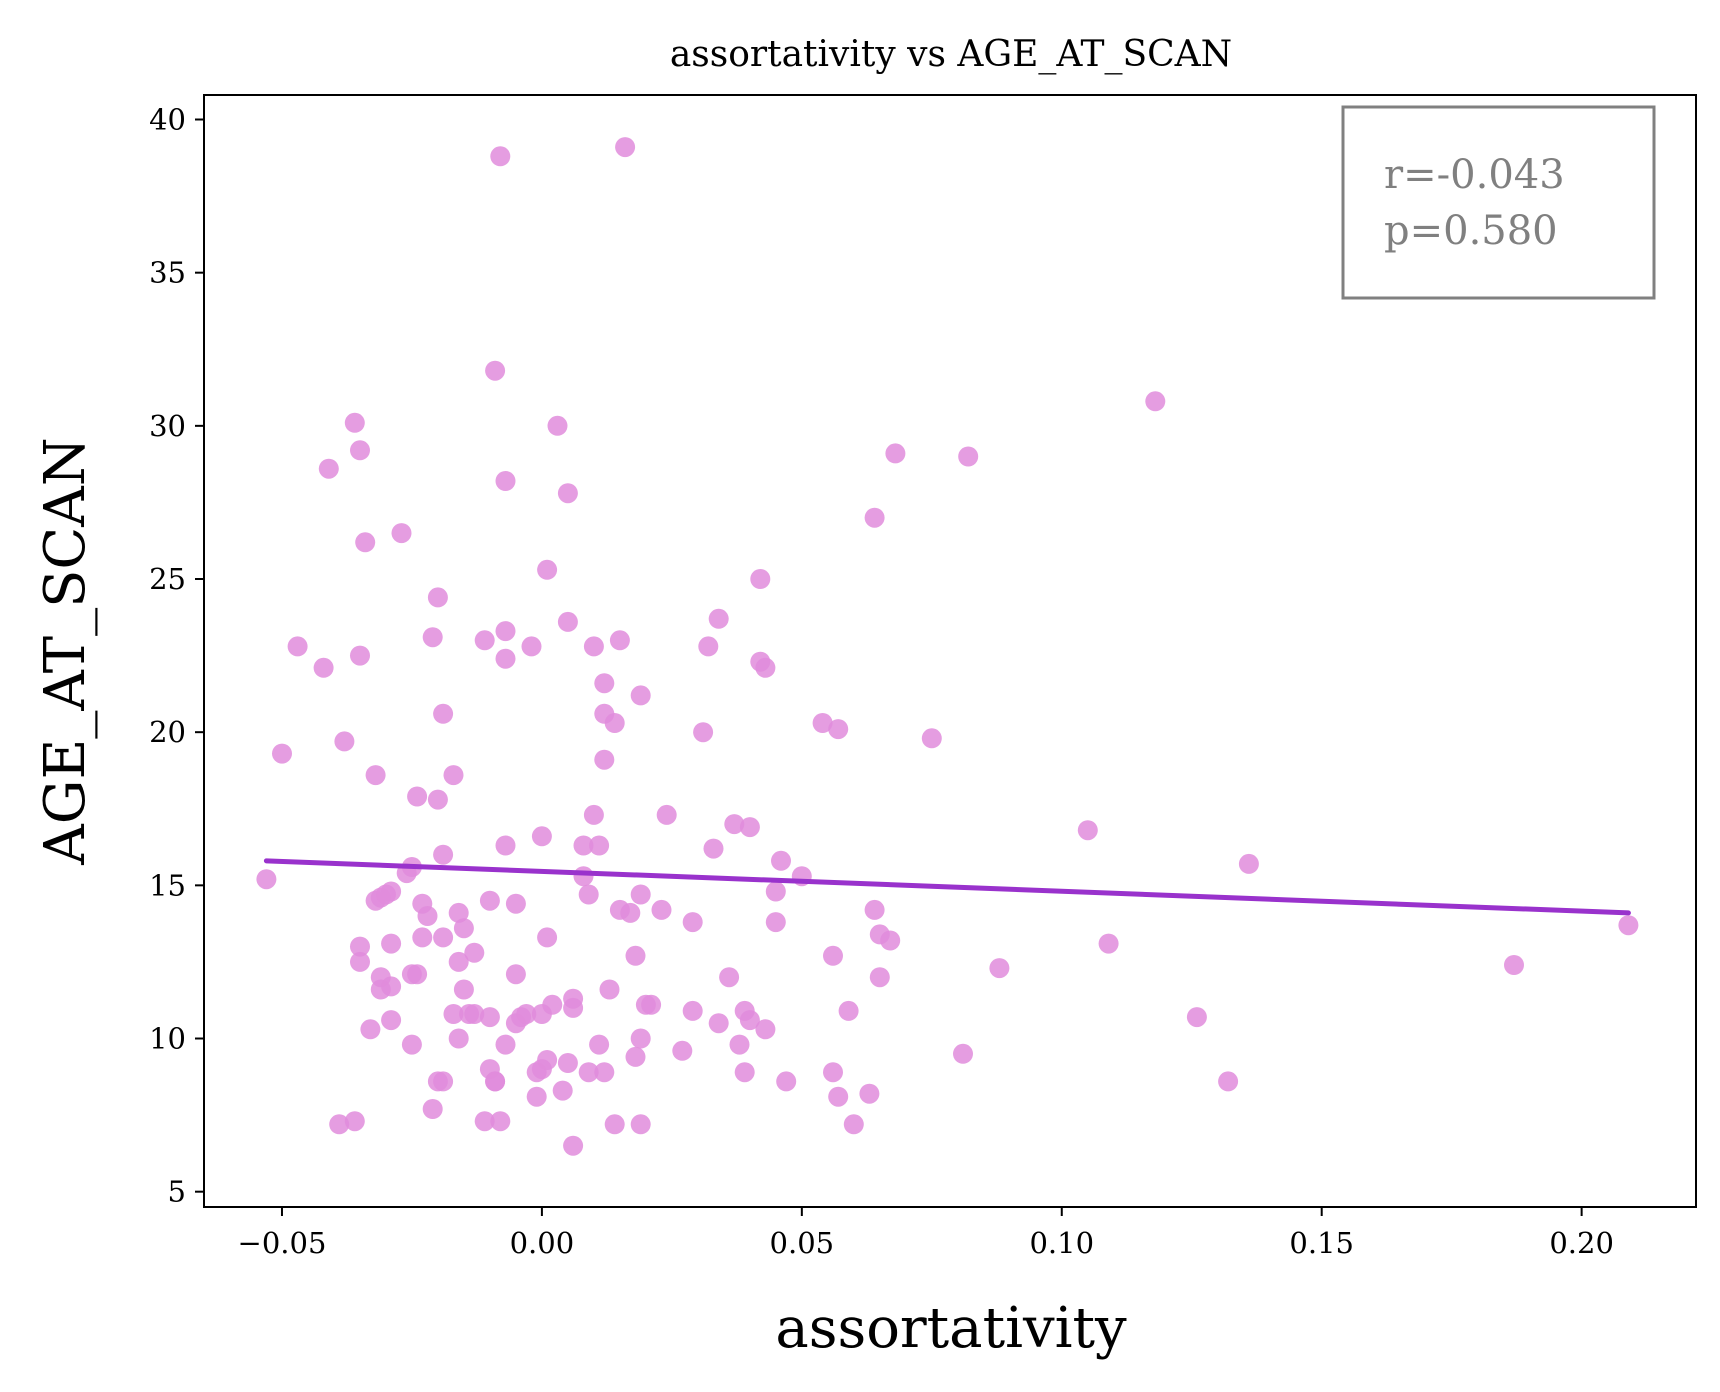  Describe the element at coordinates (951, 1328) in the screenshot. I see `x-axis-label: assortativity` at that location.